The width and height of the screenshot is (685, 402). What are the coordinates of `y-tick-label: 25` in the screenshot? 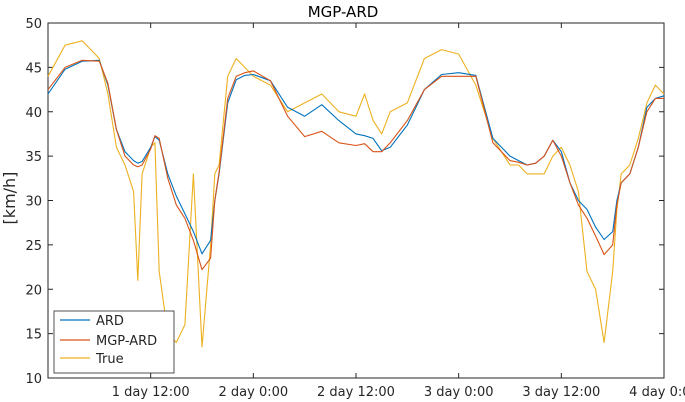 It's located at (33, 246).